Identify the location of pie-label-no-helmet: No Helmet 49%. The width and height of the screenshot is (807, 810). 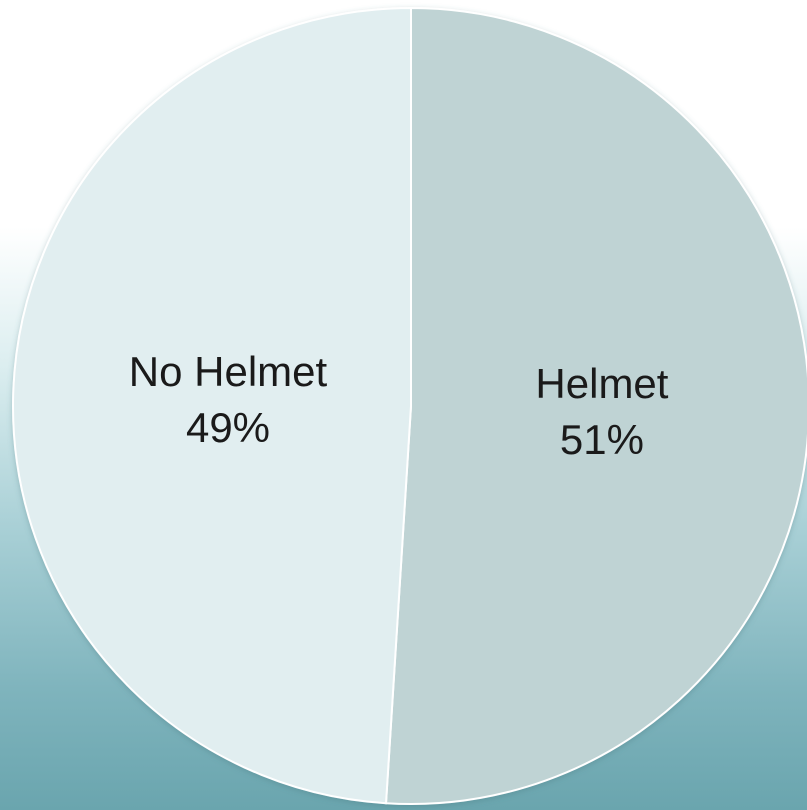
(228, 399).